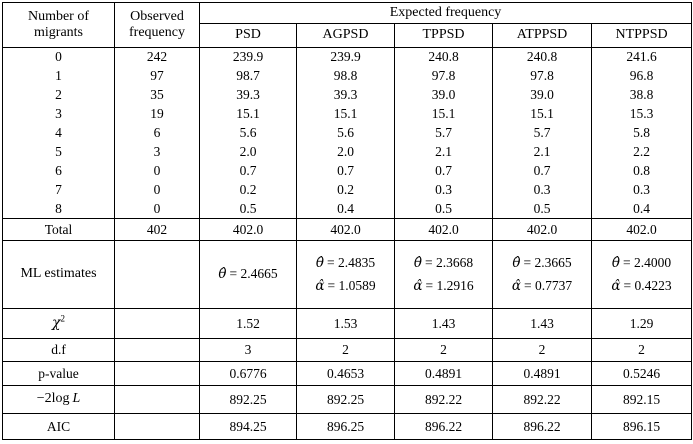  I want to click on header-migrants: Number of migrants, so click(58, 25).